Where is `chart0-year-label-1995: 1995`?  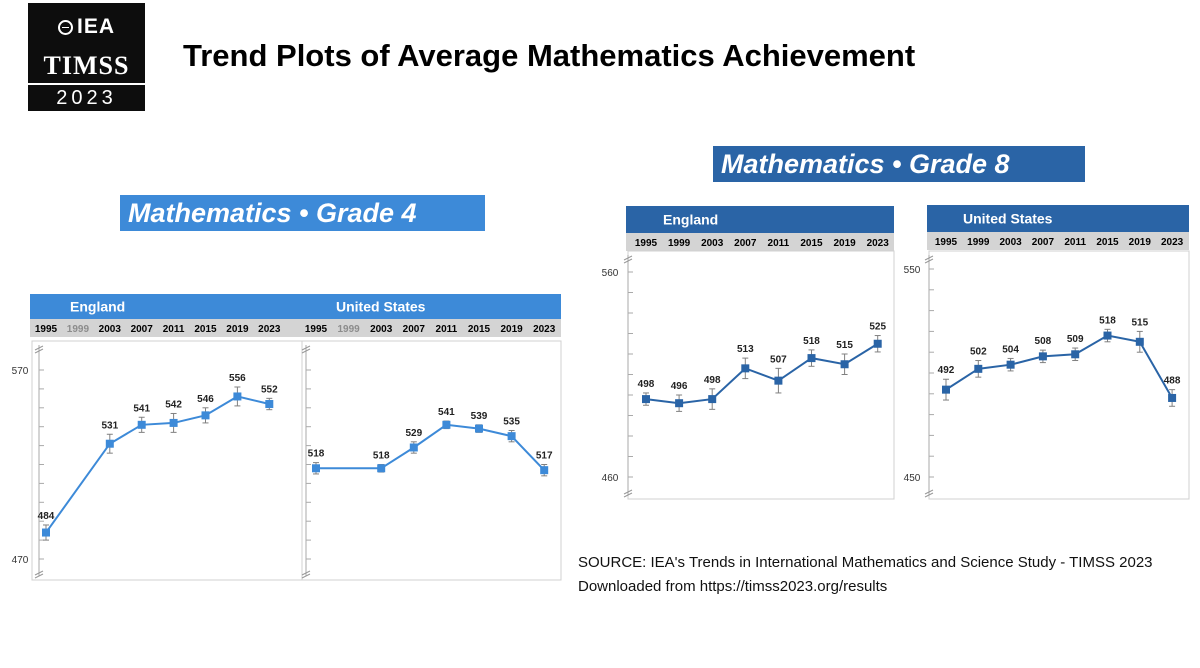
chart0-year-label-1995: 1995 is located at coordinates (46, 329).